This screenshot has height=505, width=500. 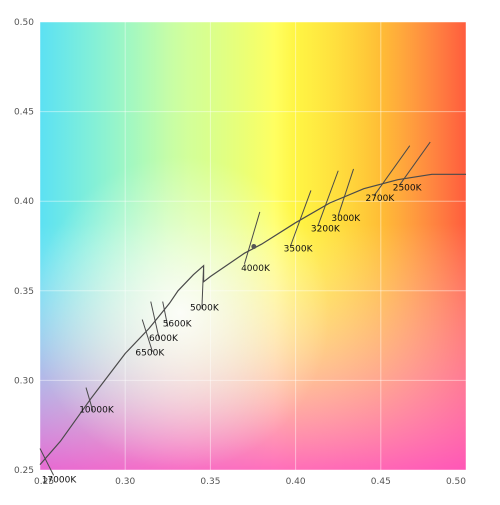 I want to click on cct-label-10000K: 10000K, so click(x=97, y=411).